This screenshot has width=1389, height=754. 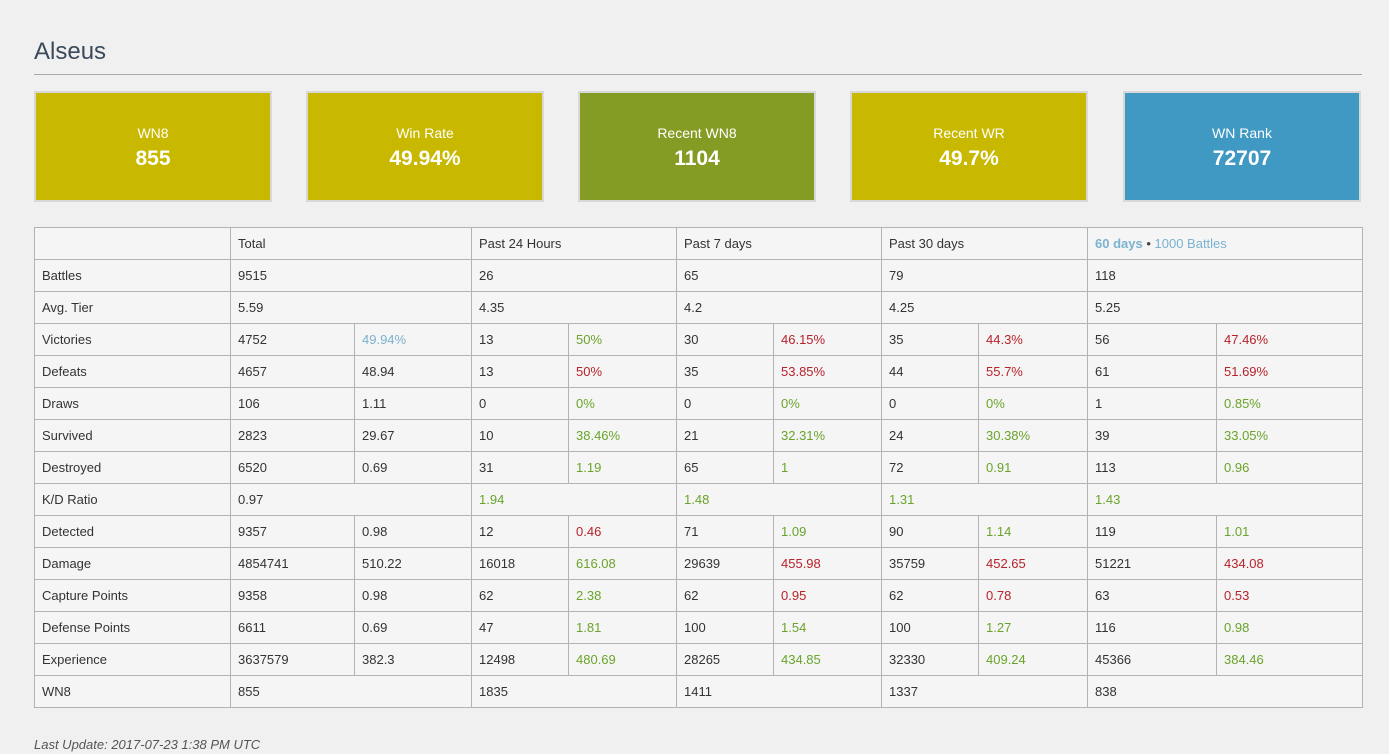 I want to click on cell-recent-ratio: 47.46%, so click(x=1289, y=339).